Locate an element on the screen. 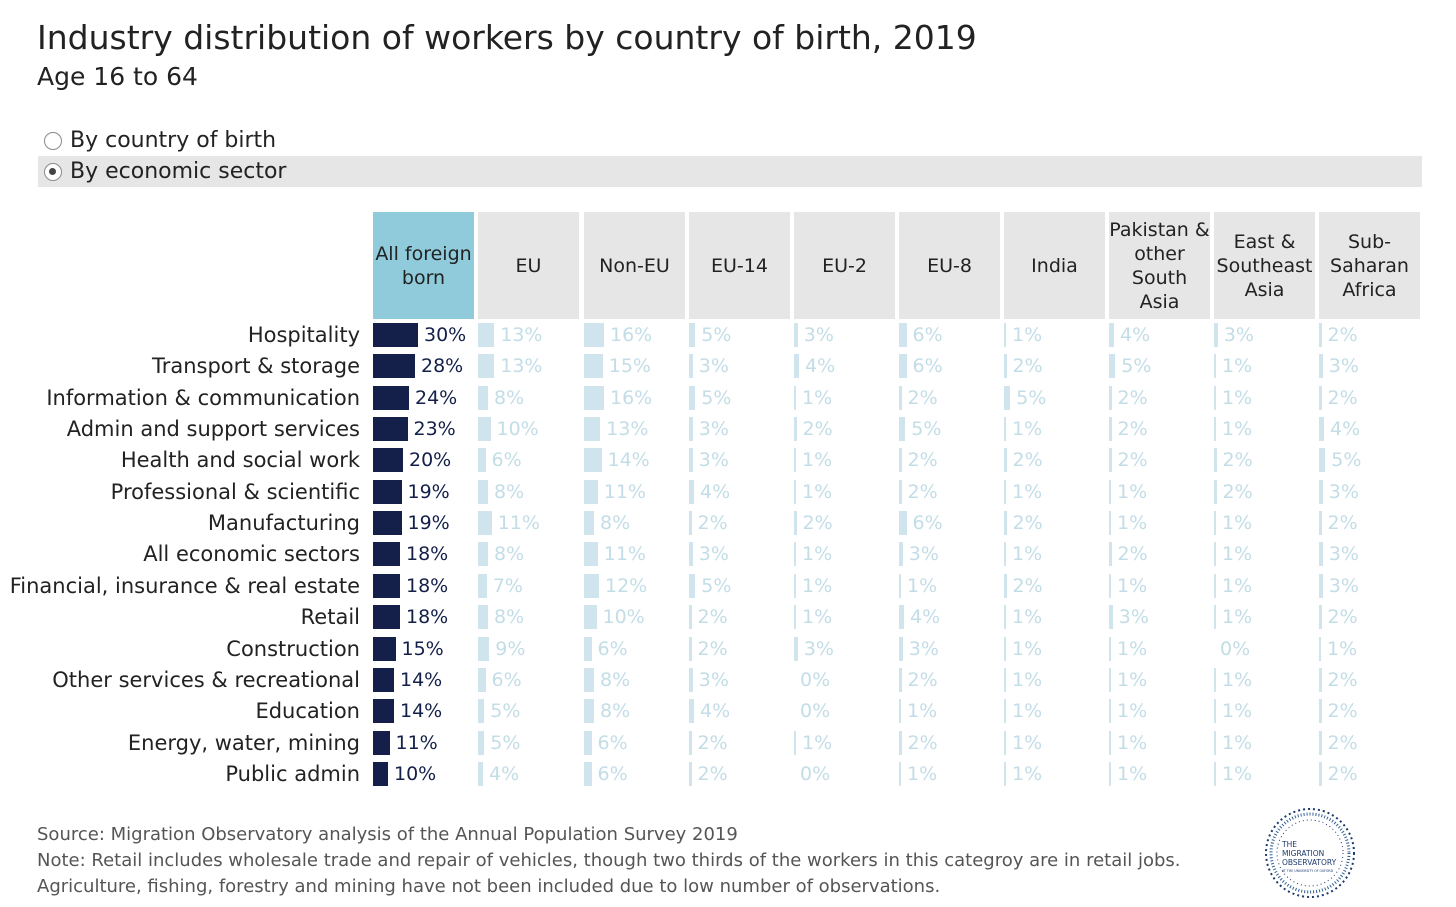 The width and height of the screenshot is (1456, 907). table-cell: 19% is located at coordinates (423, 523).